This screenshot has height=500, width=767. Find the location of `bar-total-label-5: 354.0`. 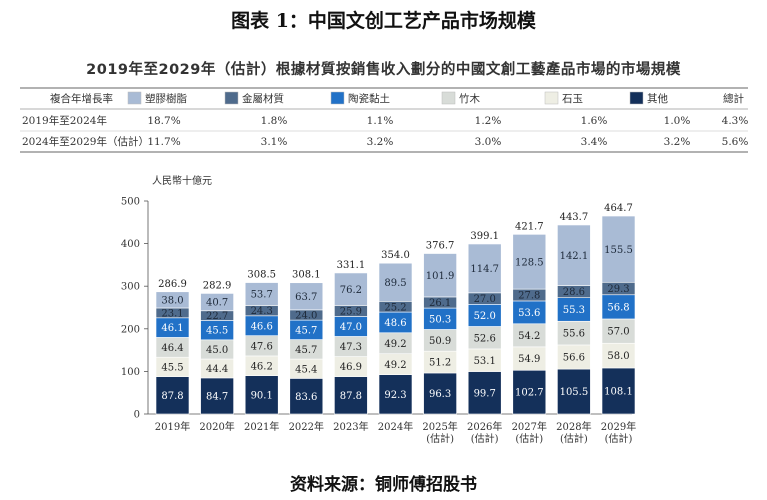

bar-total-label-5: 354.0 is located at coordinates (395, 255).